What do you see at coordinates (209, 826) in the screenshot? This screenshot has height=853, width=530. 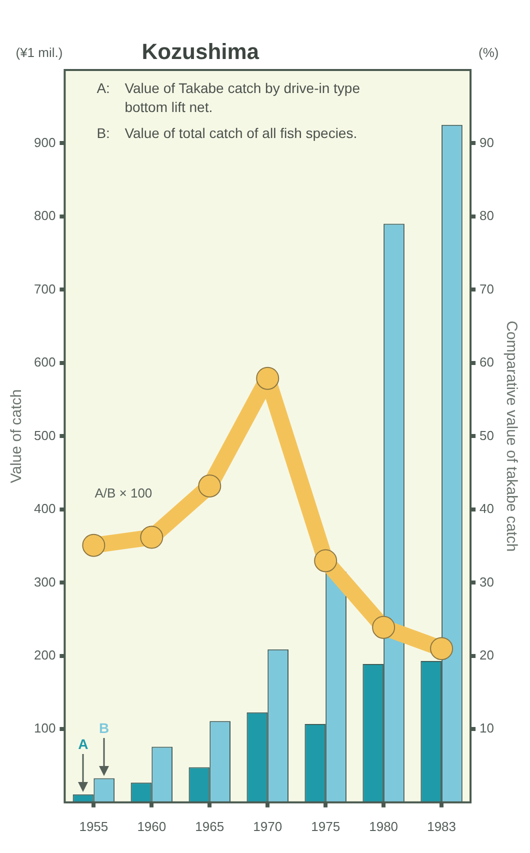 I see `x-tick-label: 1965` at bounding box center [209, 826].